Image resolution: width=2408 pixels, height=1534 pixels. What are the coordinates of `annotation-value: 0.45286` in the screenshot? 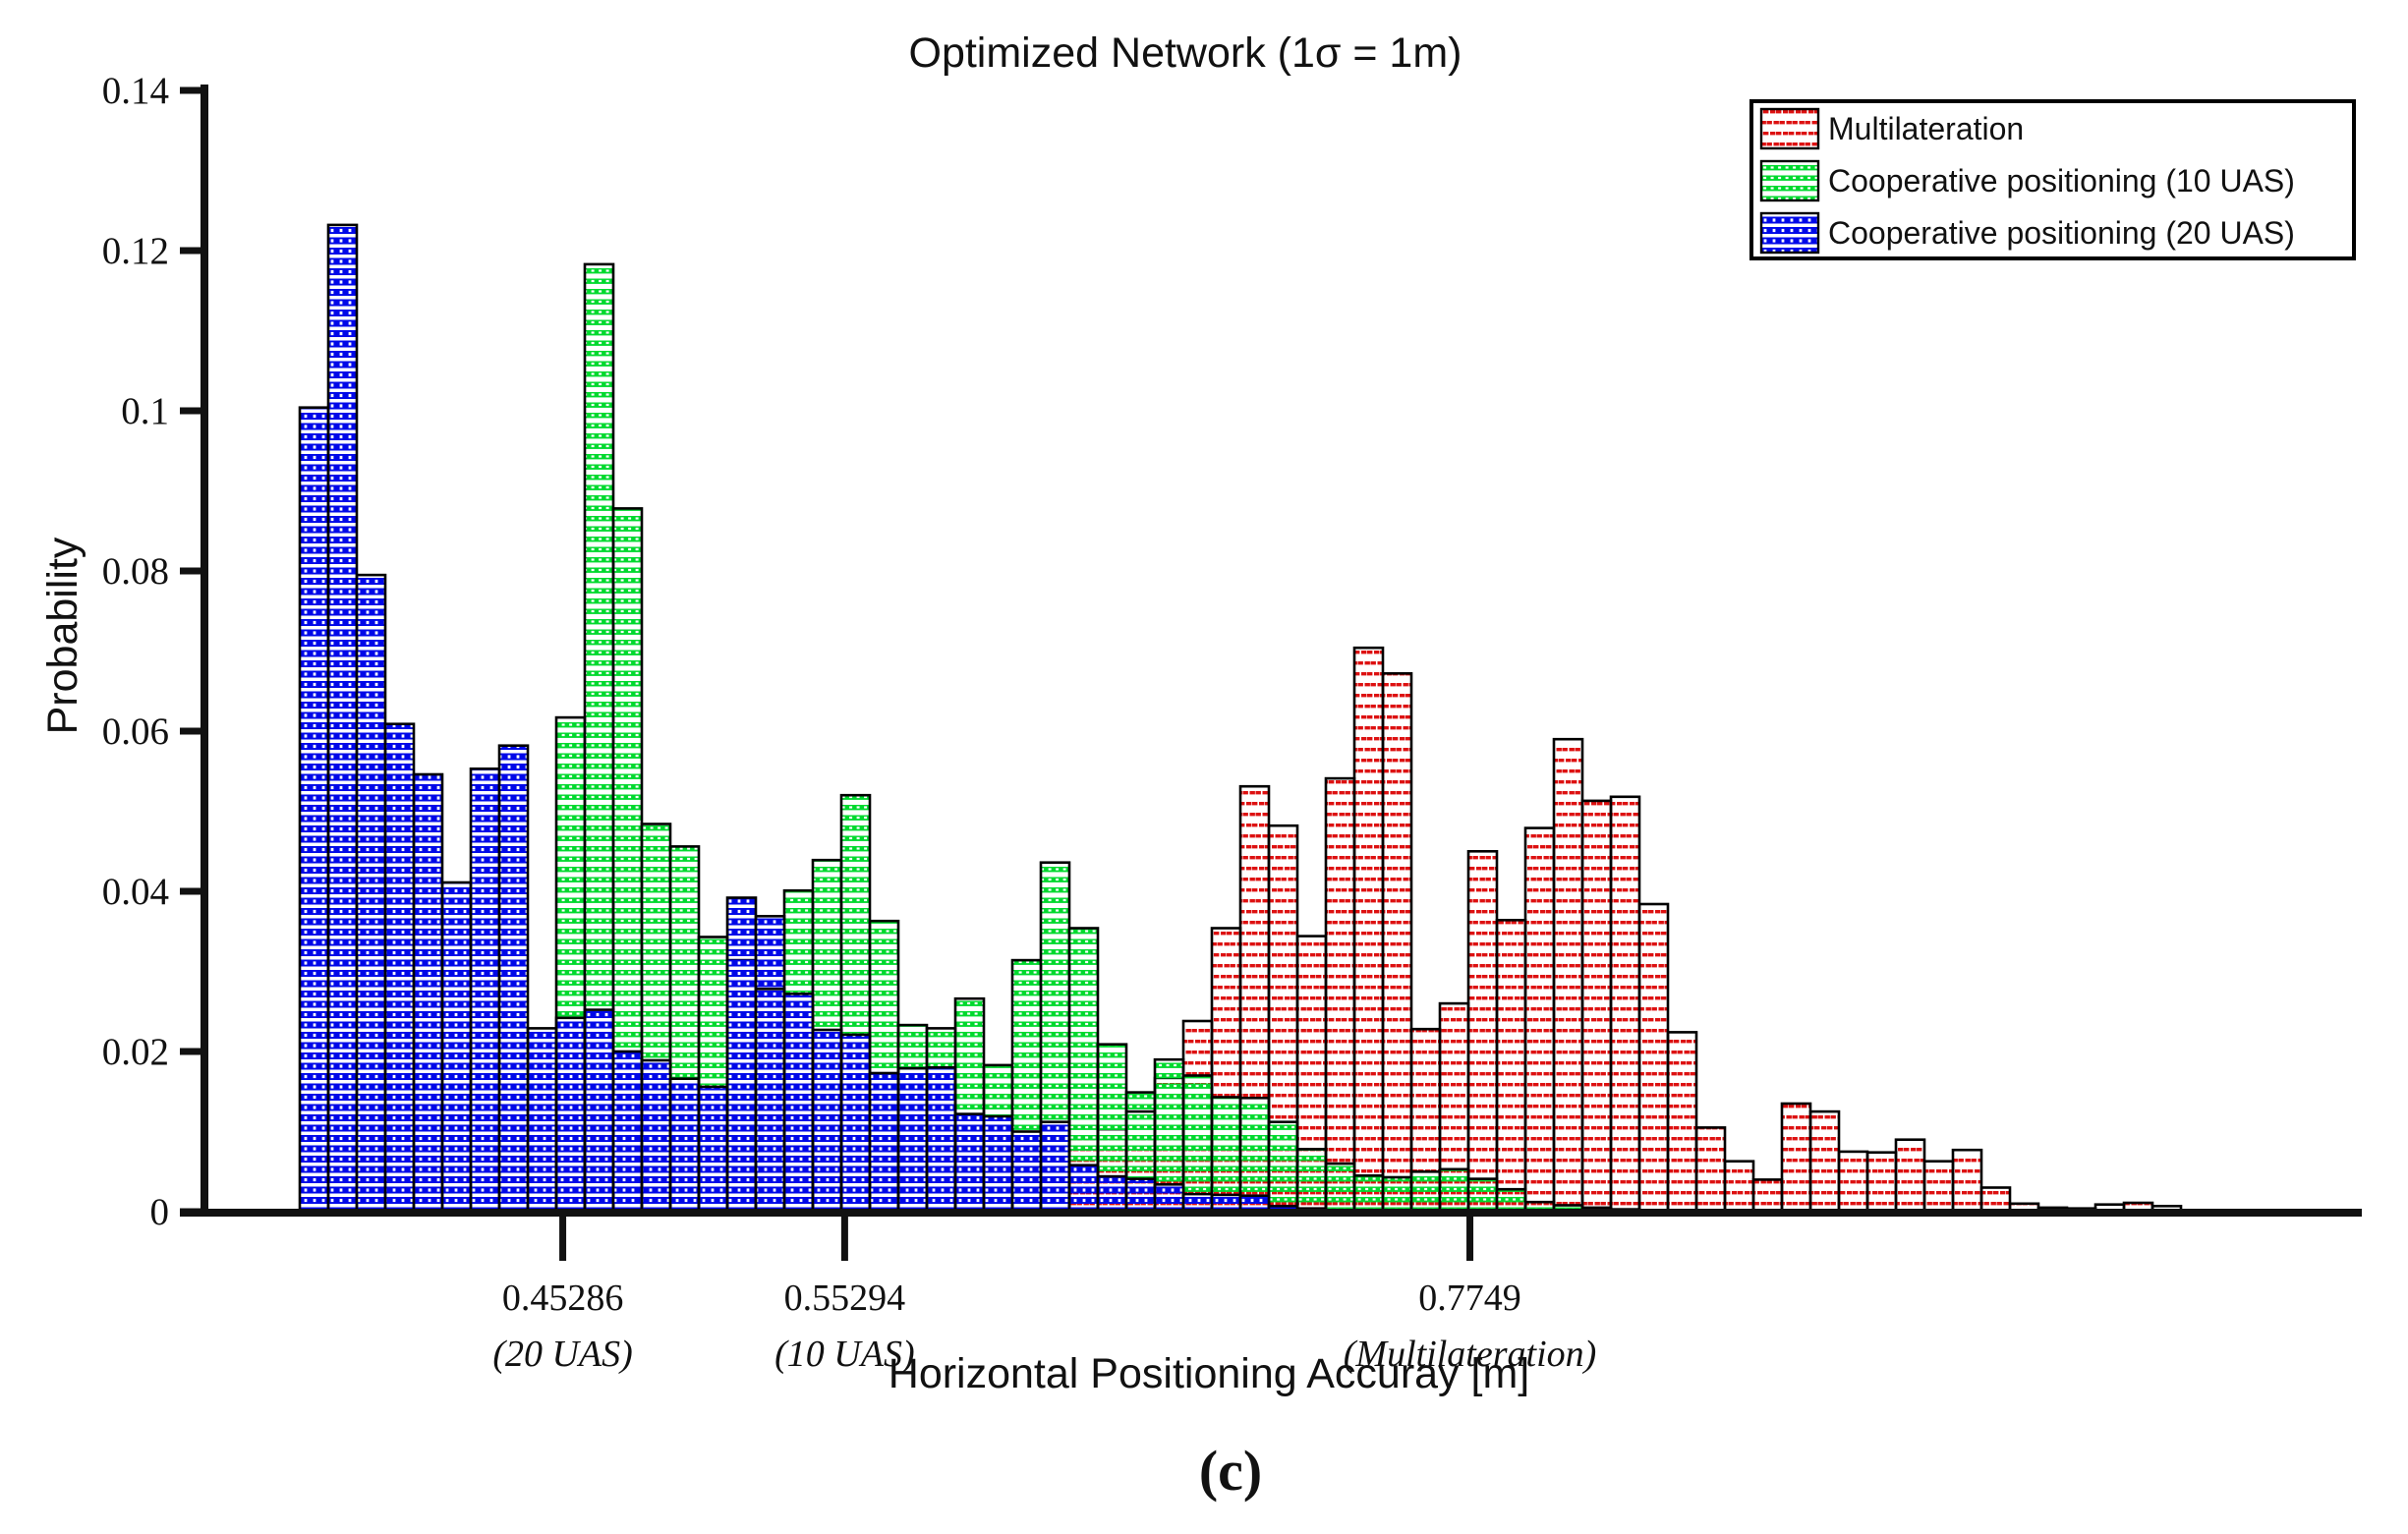 It's located at (563, 1298).